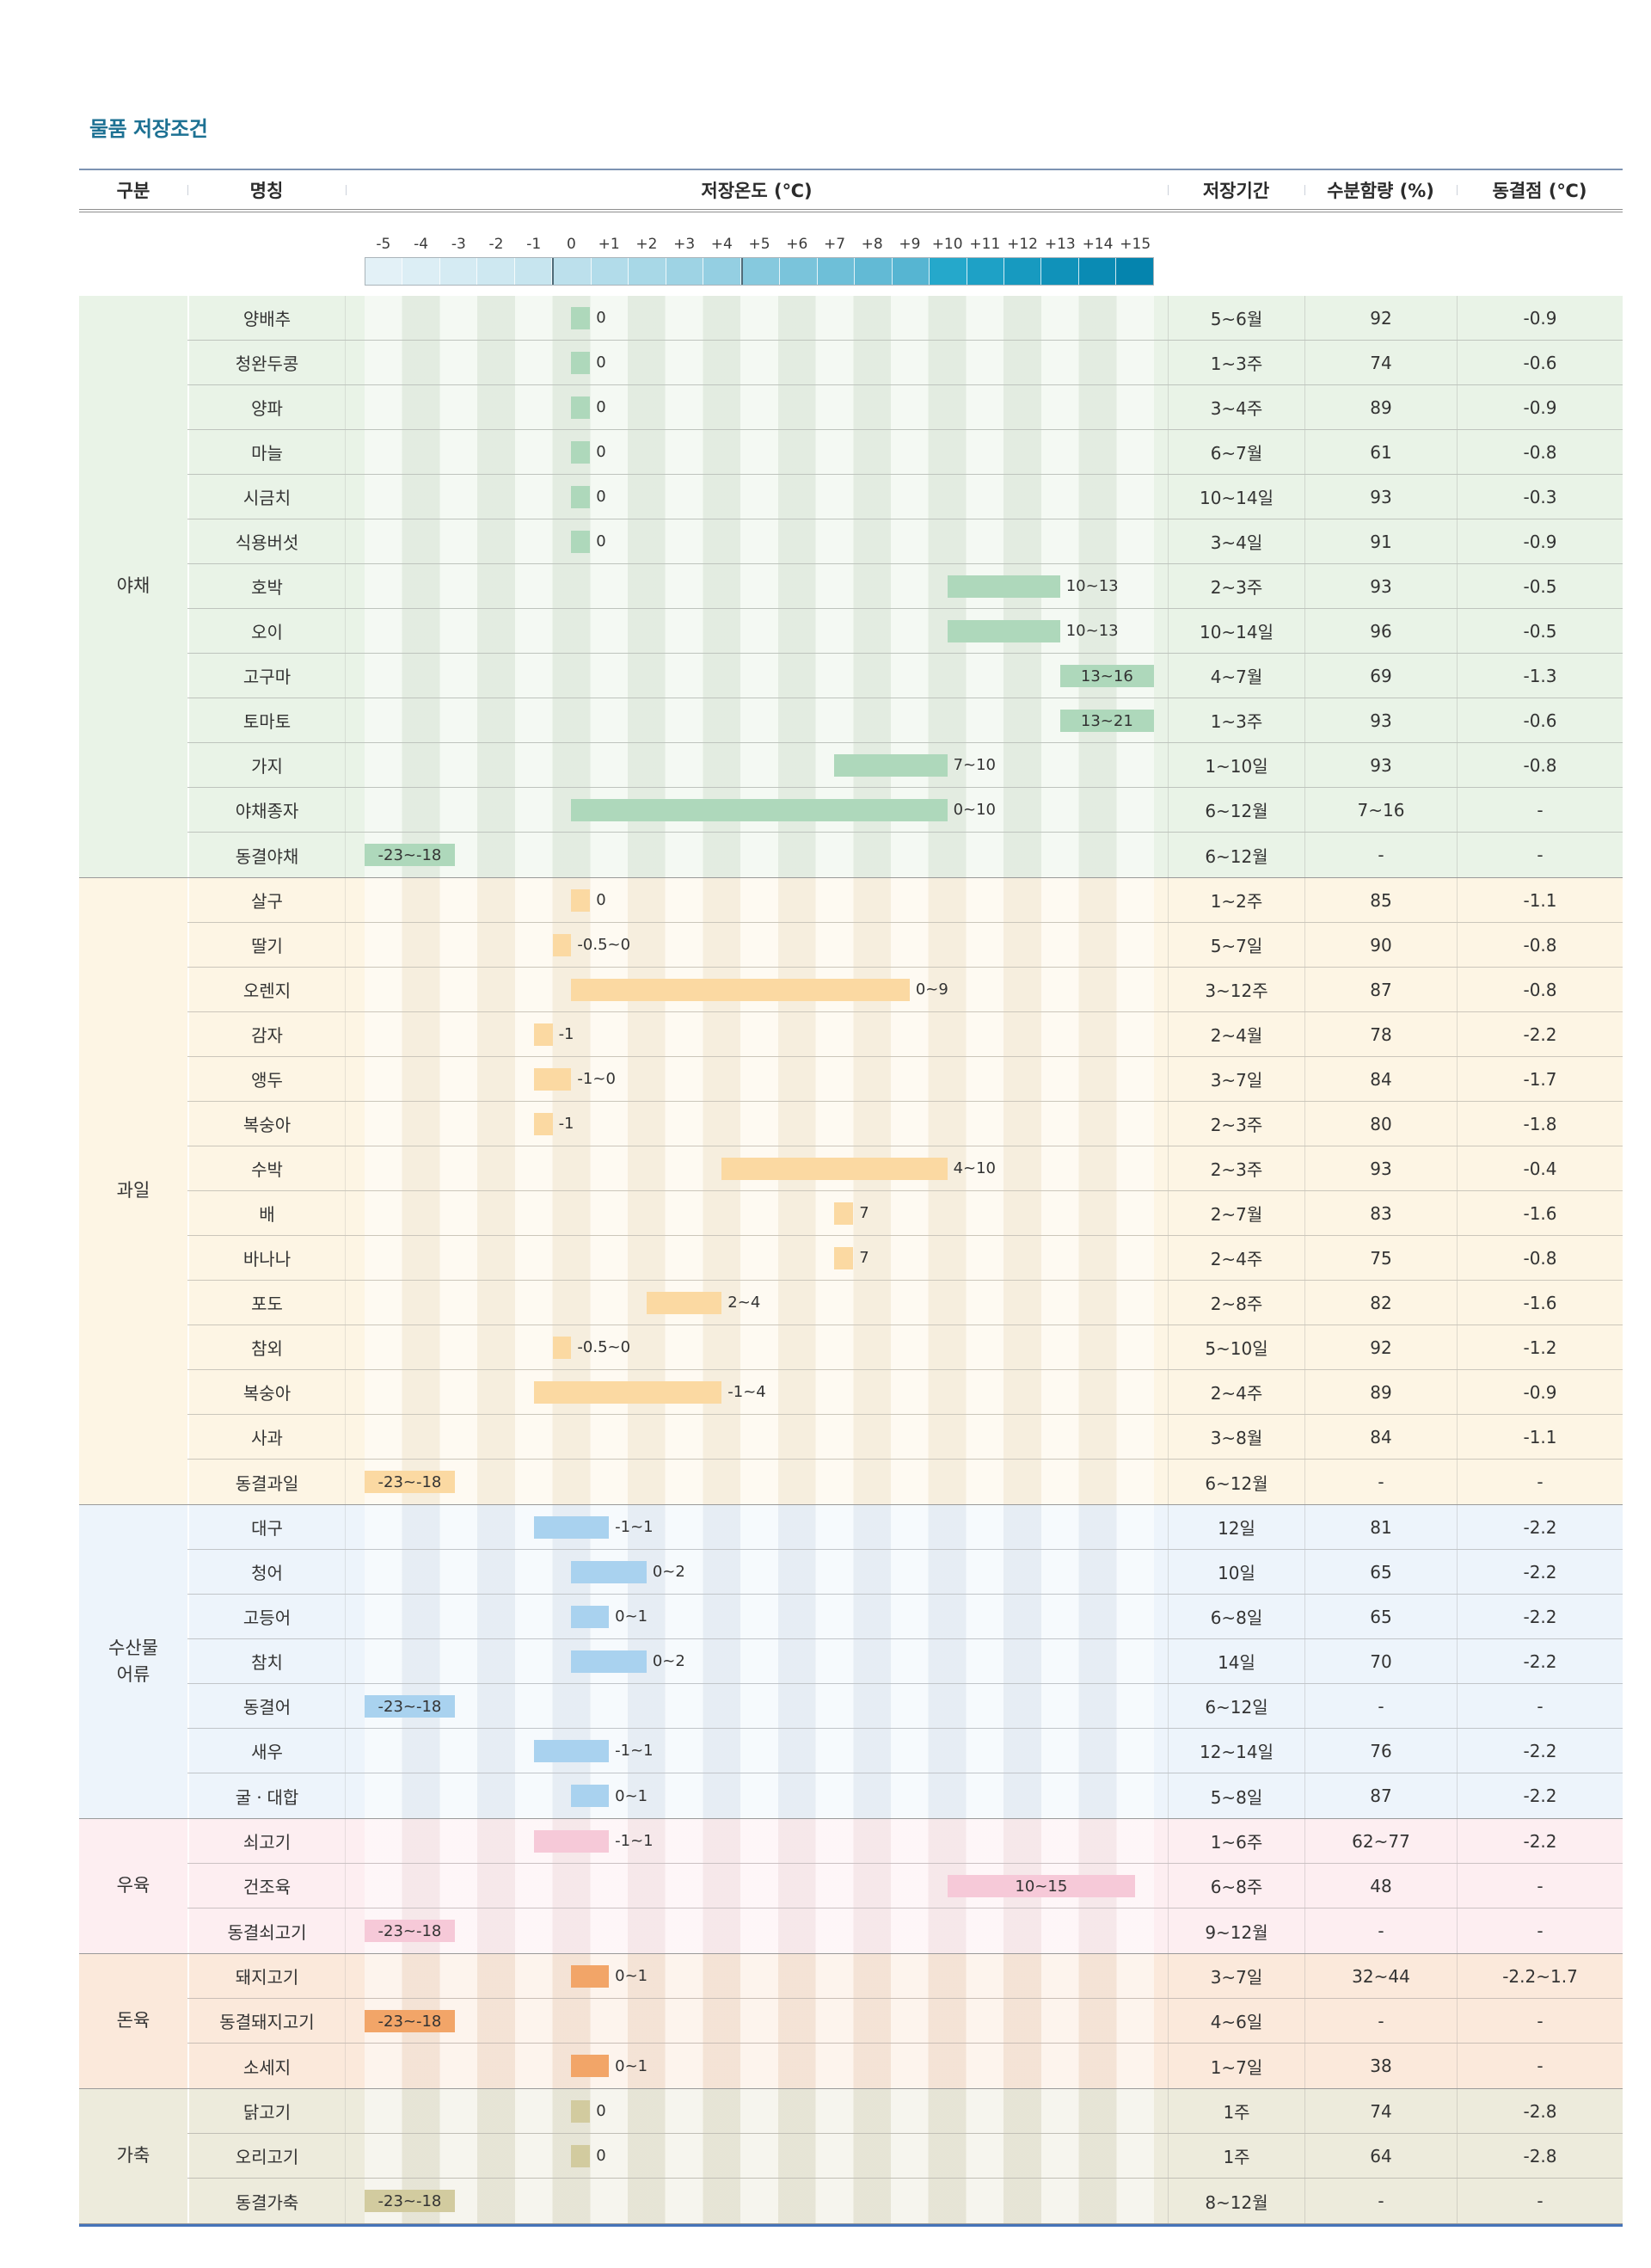  What do you see at coordinates (759, 631) in the screenshot?
I see `temp-plot: 10~13` at bounding box center [759, 631].